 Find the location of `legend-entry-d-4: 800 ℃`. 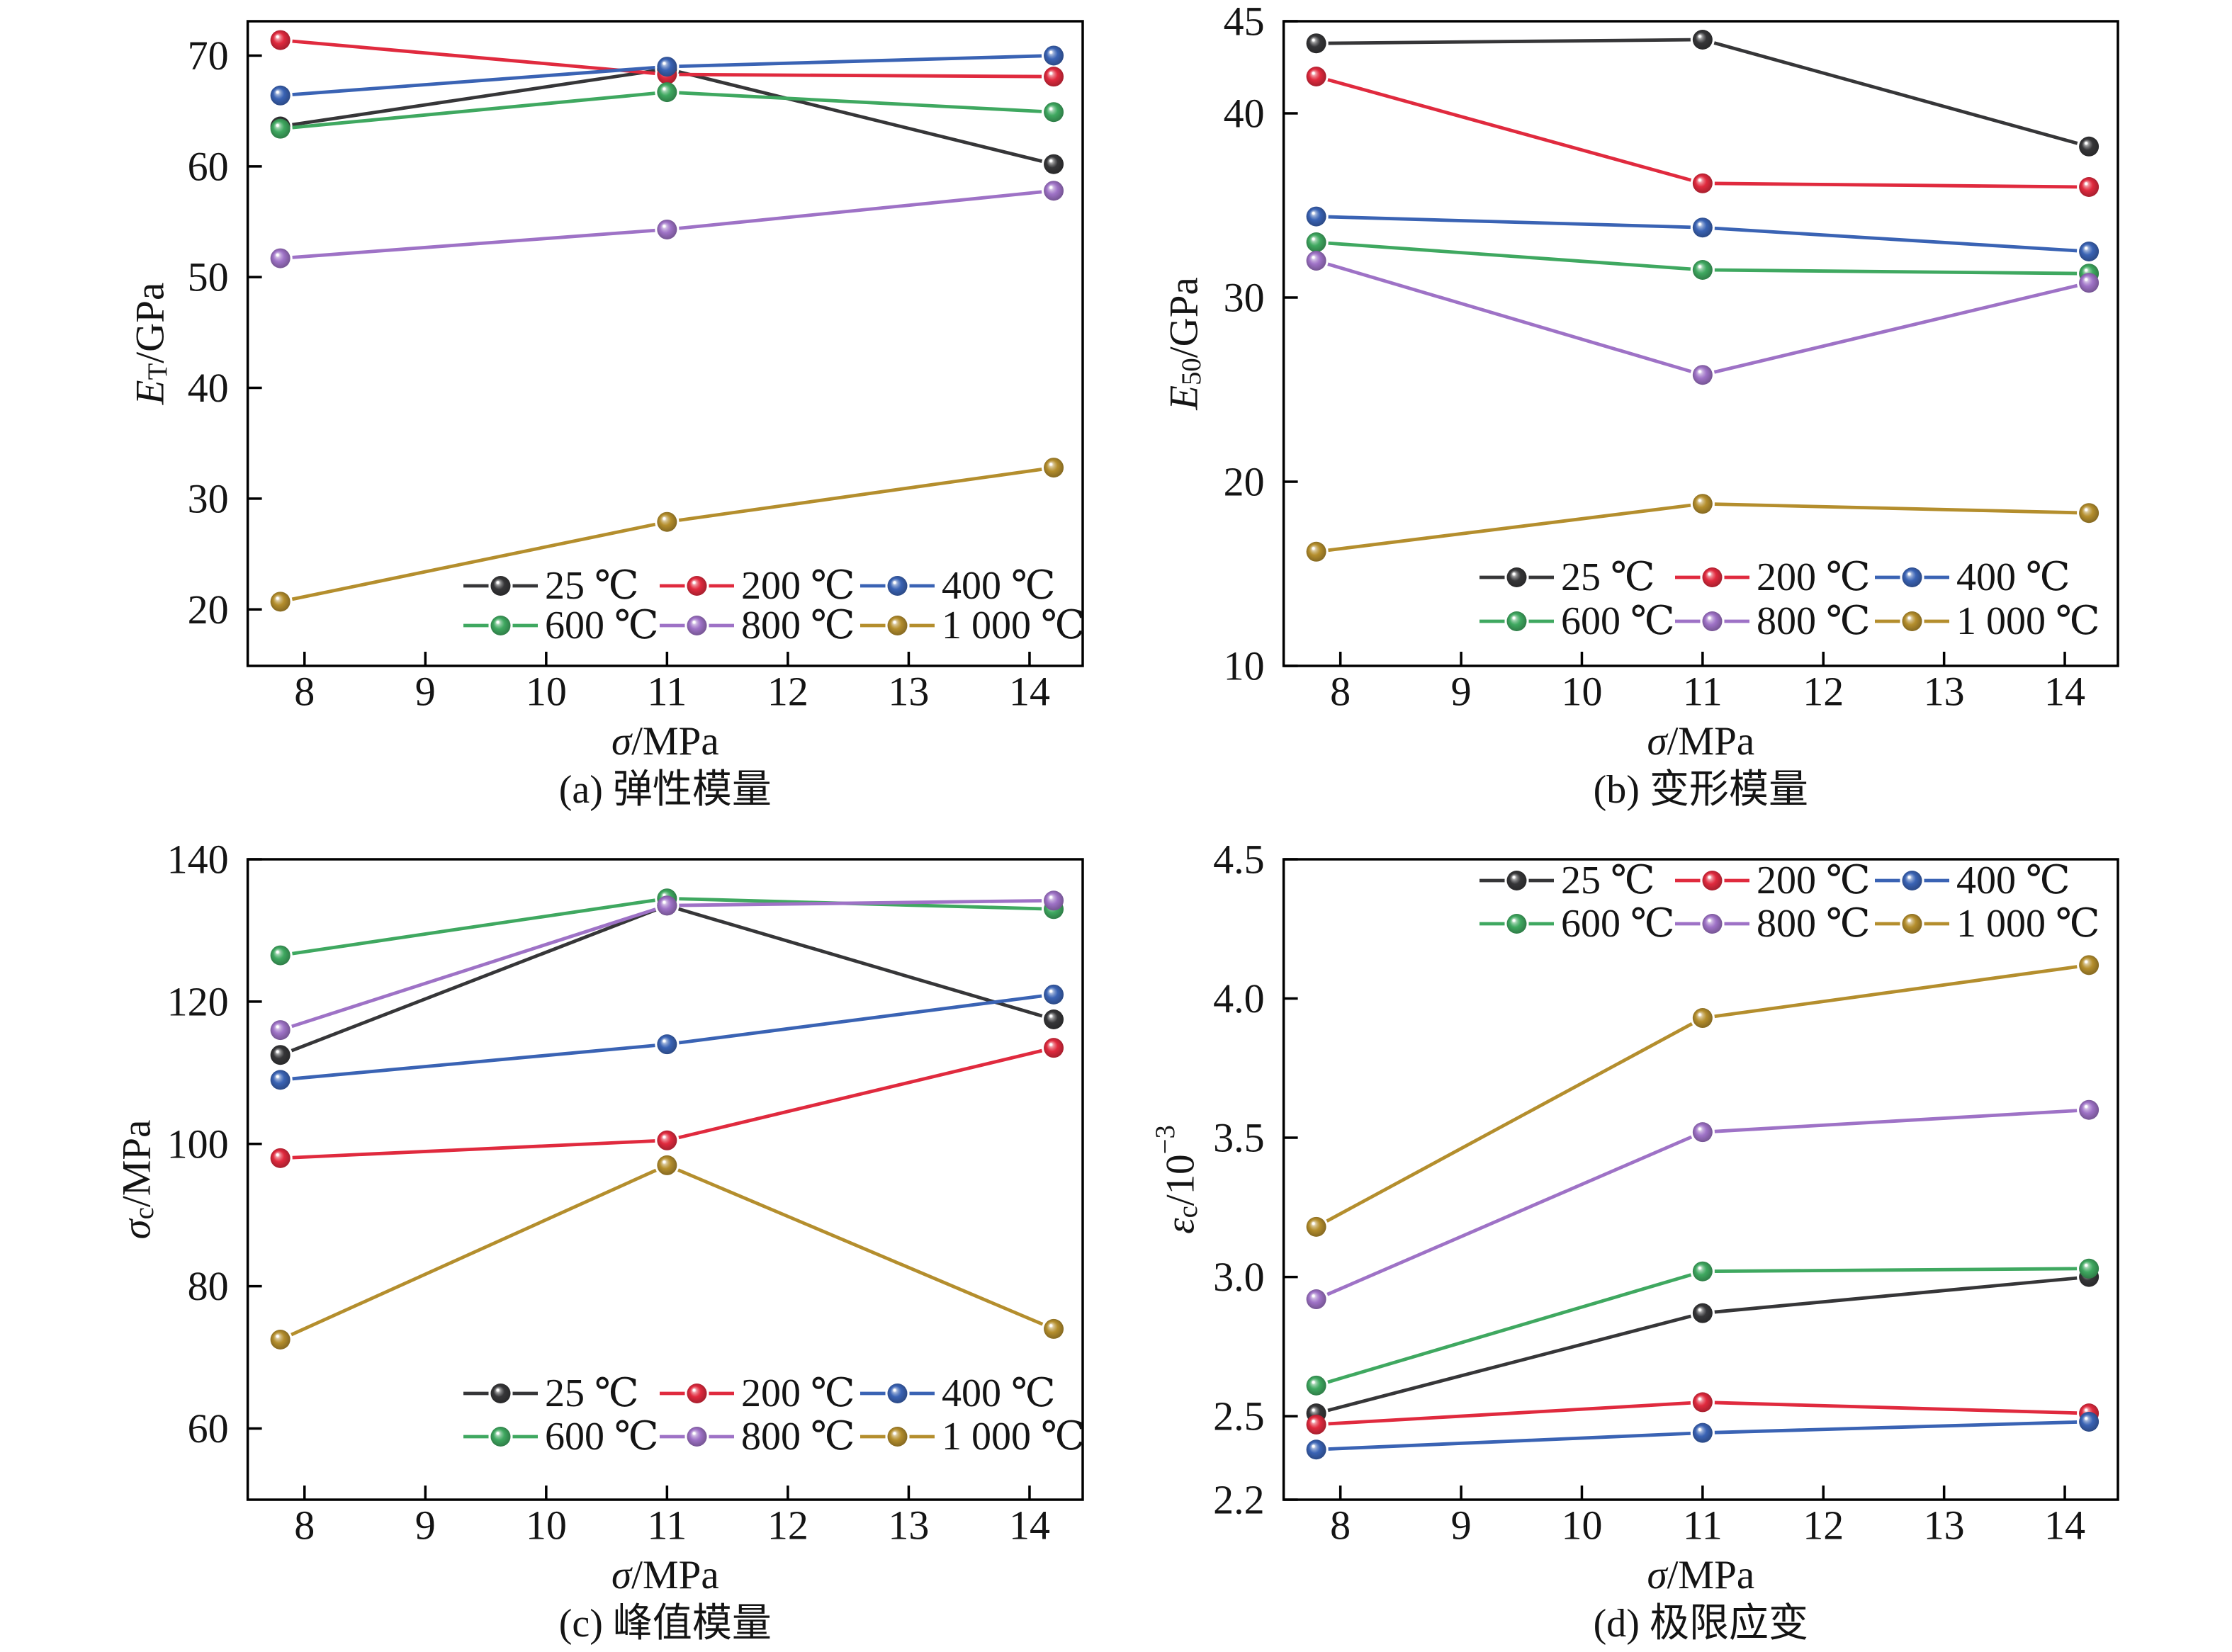

legend-entry-d-4: 800 ℃ is located at coordinates (1773, 924).